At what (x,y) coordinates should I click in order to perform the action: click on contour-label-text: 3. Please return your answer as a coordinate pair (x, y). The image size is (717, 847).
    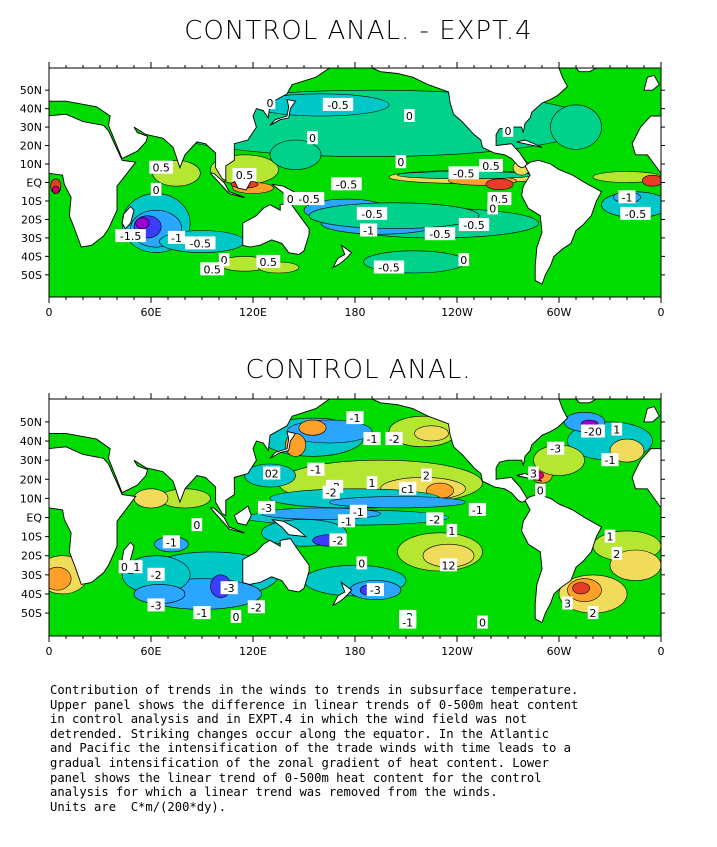
    Looking at the image, I should click on (533, 474).